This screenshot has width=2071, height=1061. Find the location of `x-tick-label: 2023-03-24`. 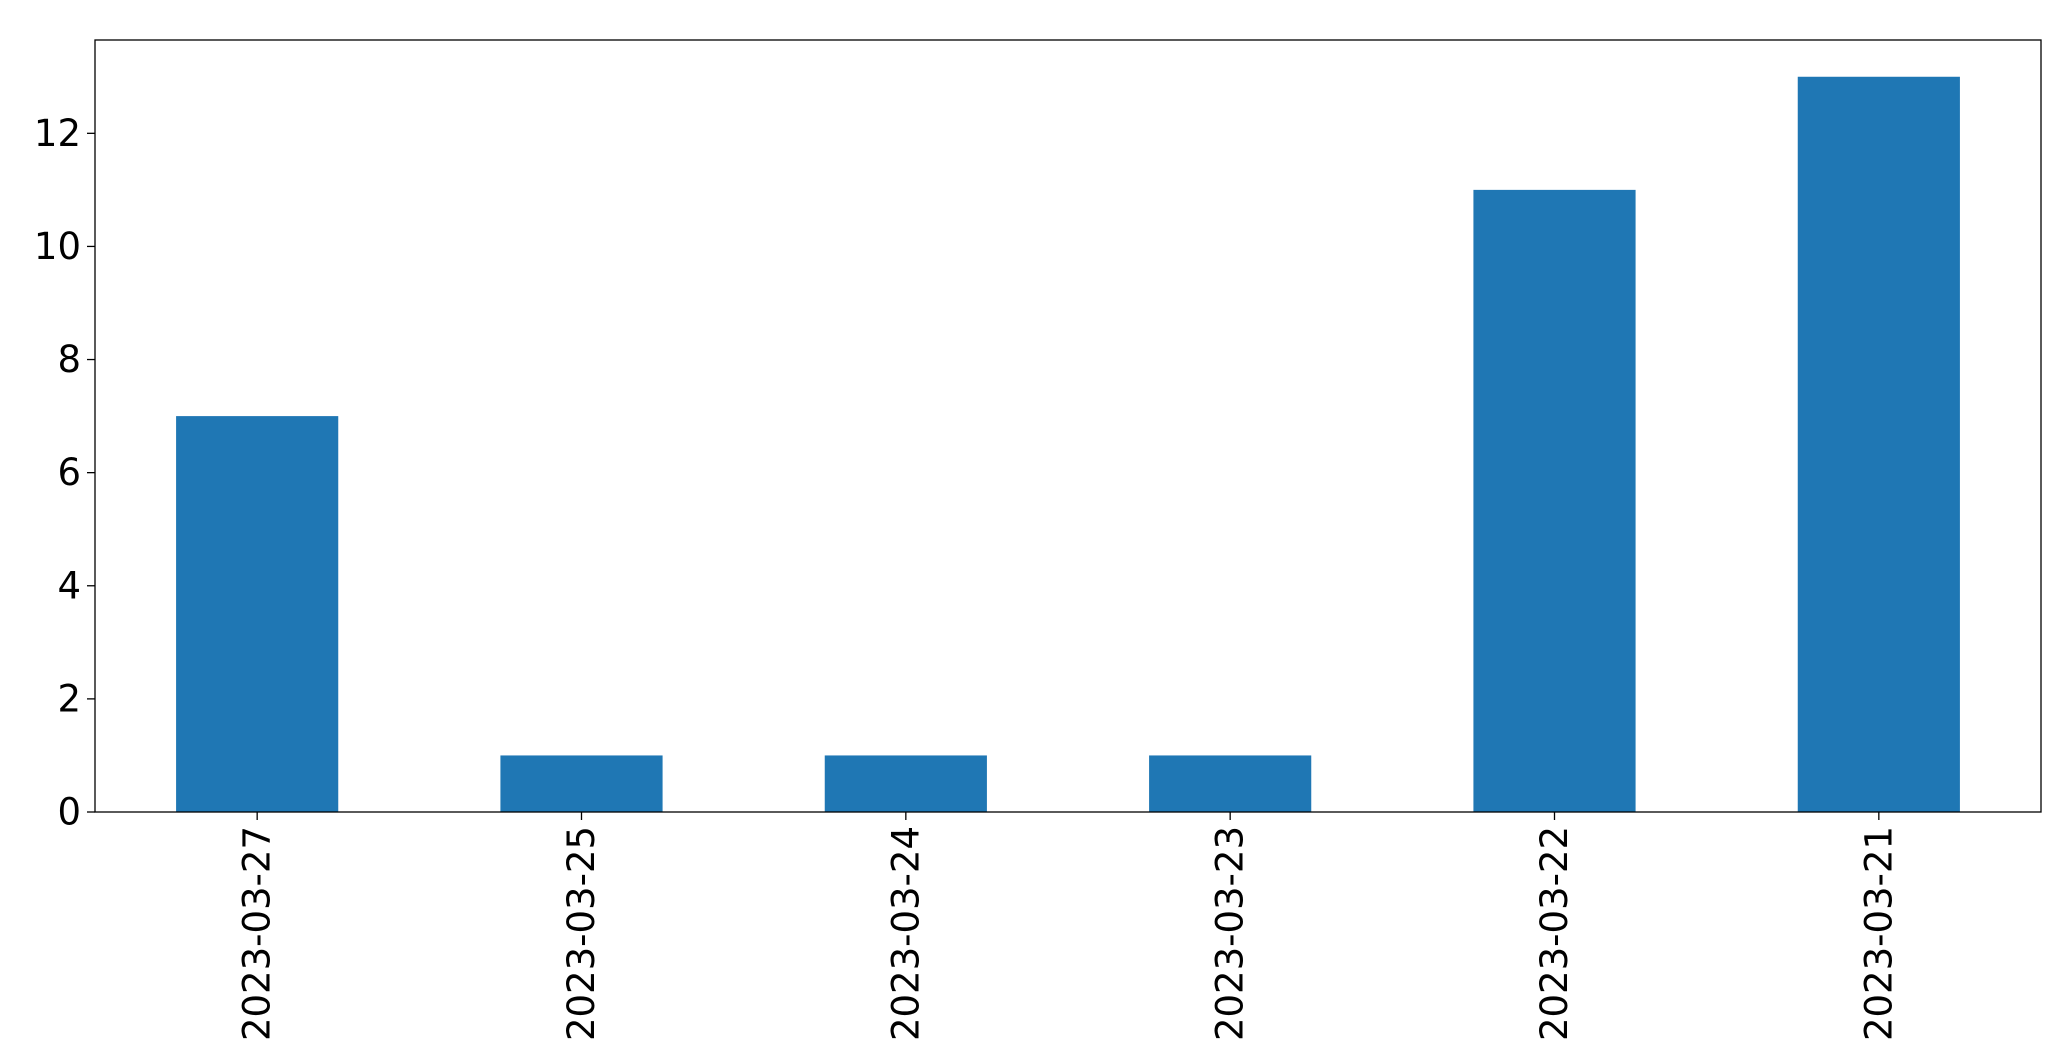

x-tick-label: 2023-03-24 is located at coordinates (905, 933).